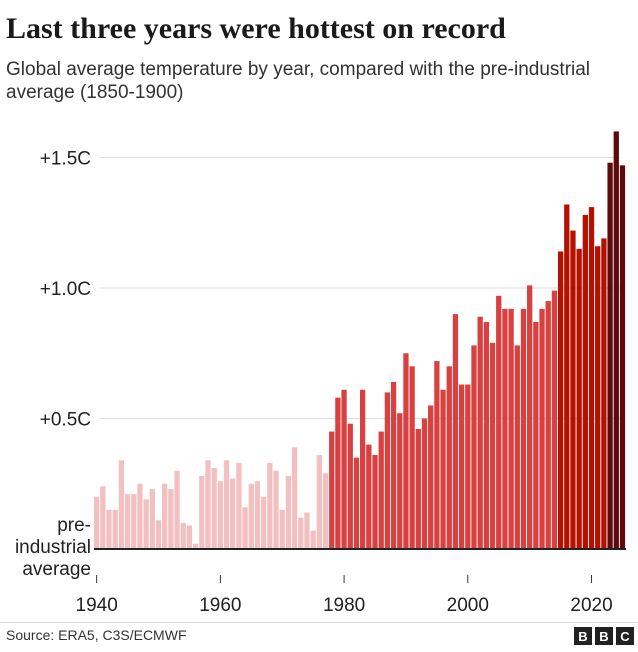  Describe the element at coordinates (591, 605) in the screenshot. I see `x-tick-label: 2020` at that location.